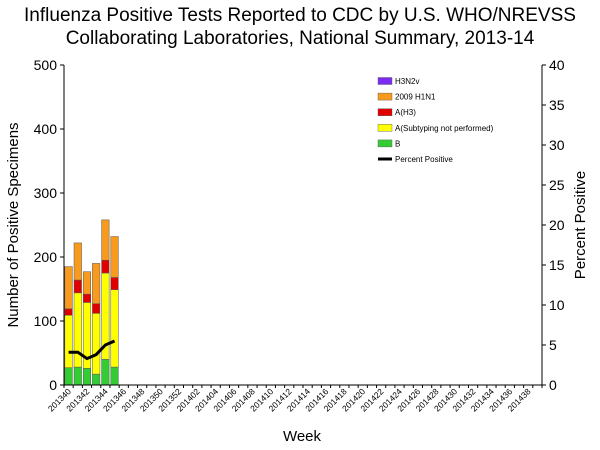 This screenshot has width=600, height=450. I want to click on percent-line-group, so click(92, 350).